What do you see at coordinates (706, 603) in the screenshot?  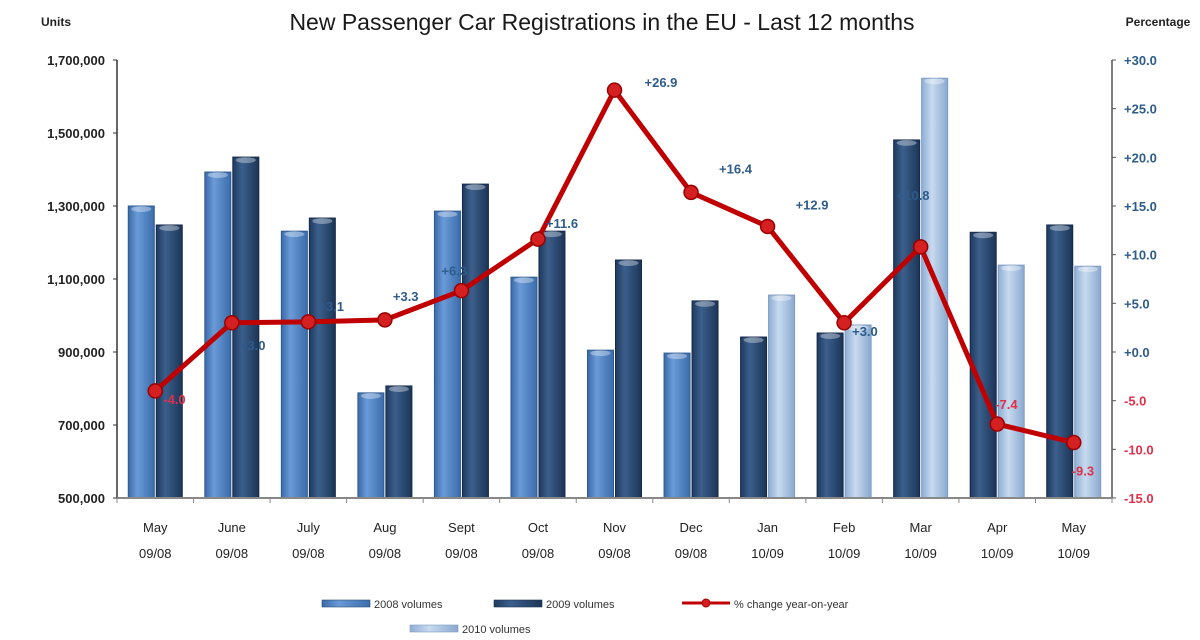 I see `legend-marker-pct` at bounding box center [706, 603].